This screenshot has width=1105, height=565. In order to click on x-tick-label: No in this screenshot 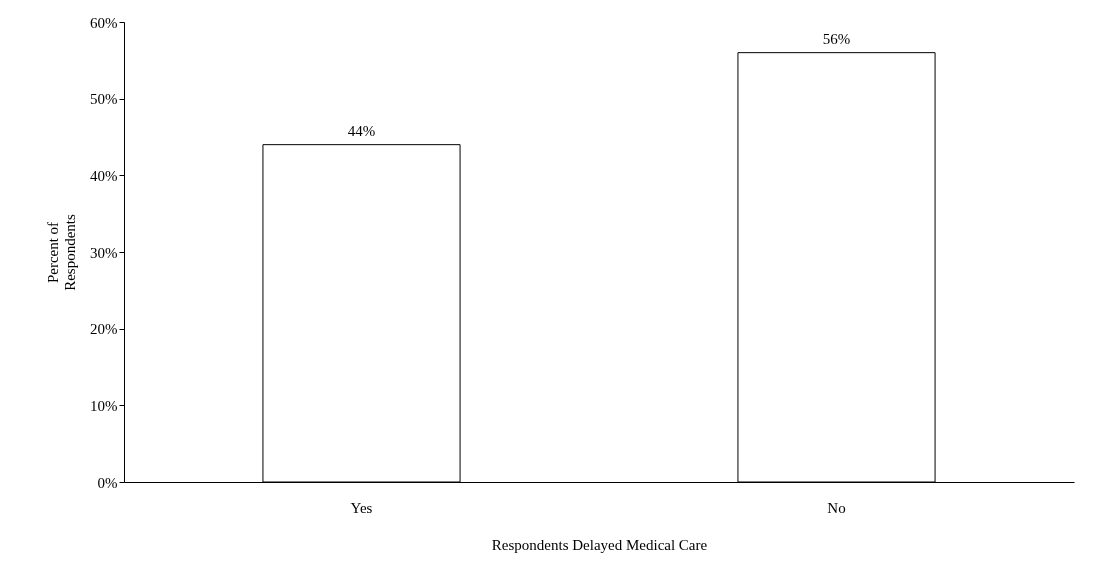, I will do `click(836, 507)`.